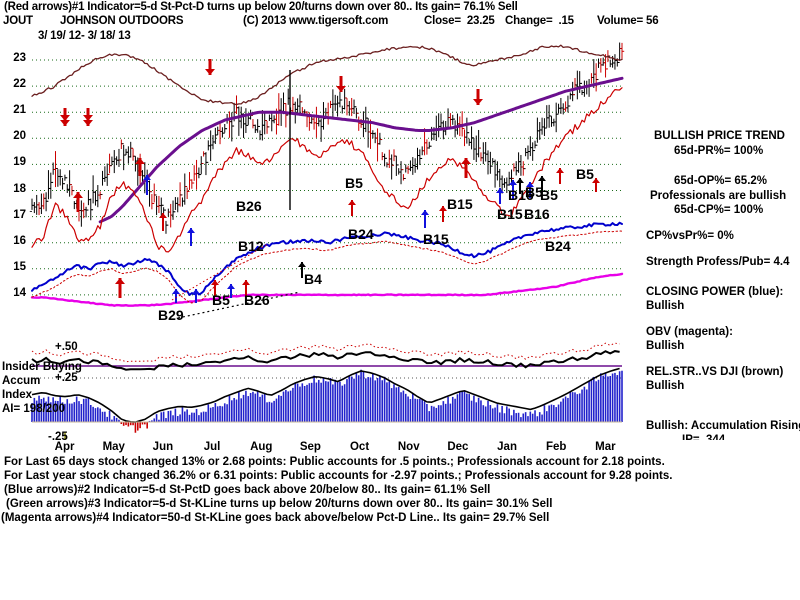  What do you see at coordinates (665, 386) in the screenshot?
I see `panel-relstrength-value: Bullish` at bounding box center [665, 386].